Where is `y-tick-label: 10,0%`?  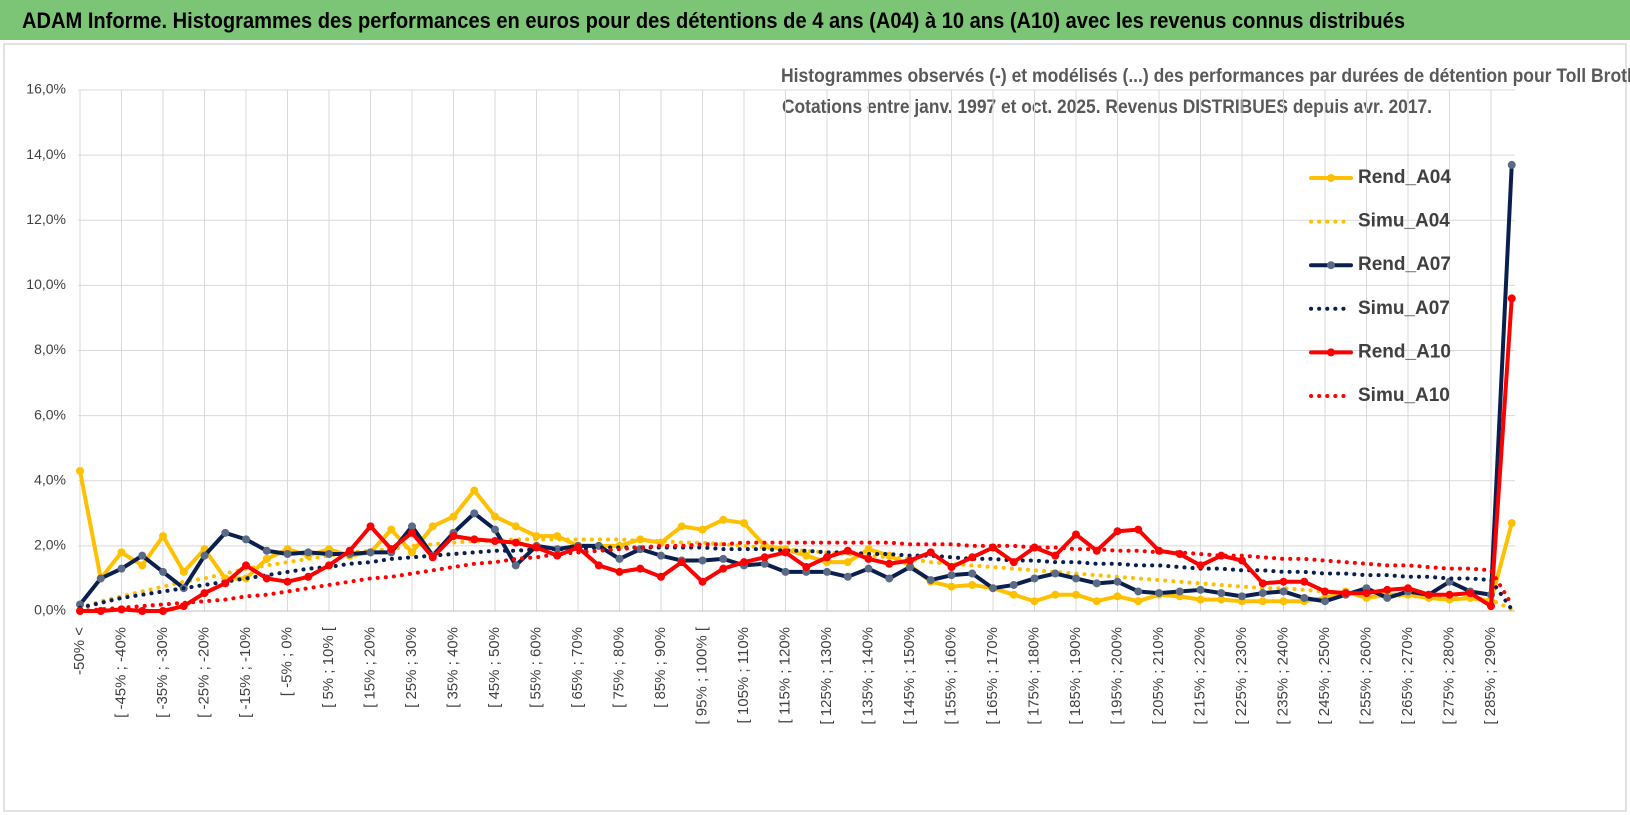 y-tick-label: 10,0% is located at coordinates (46, 284).